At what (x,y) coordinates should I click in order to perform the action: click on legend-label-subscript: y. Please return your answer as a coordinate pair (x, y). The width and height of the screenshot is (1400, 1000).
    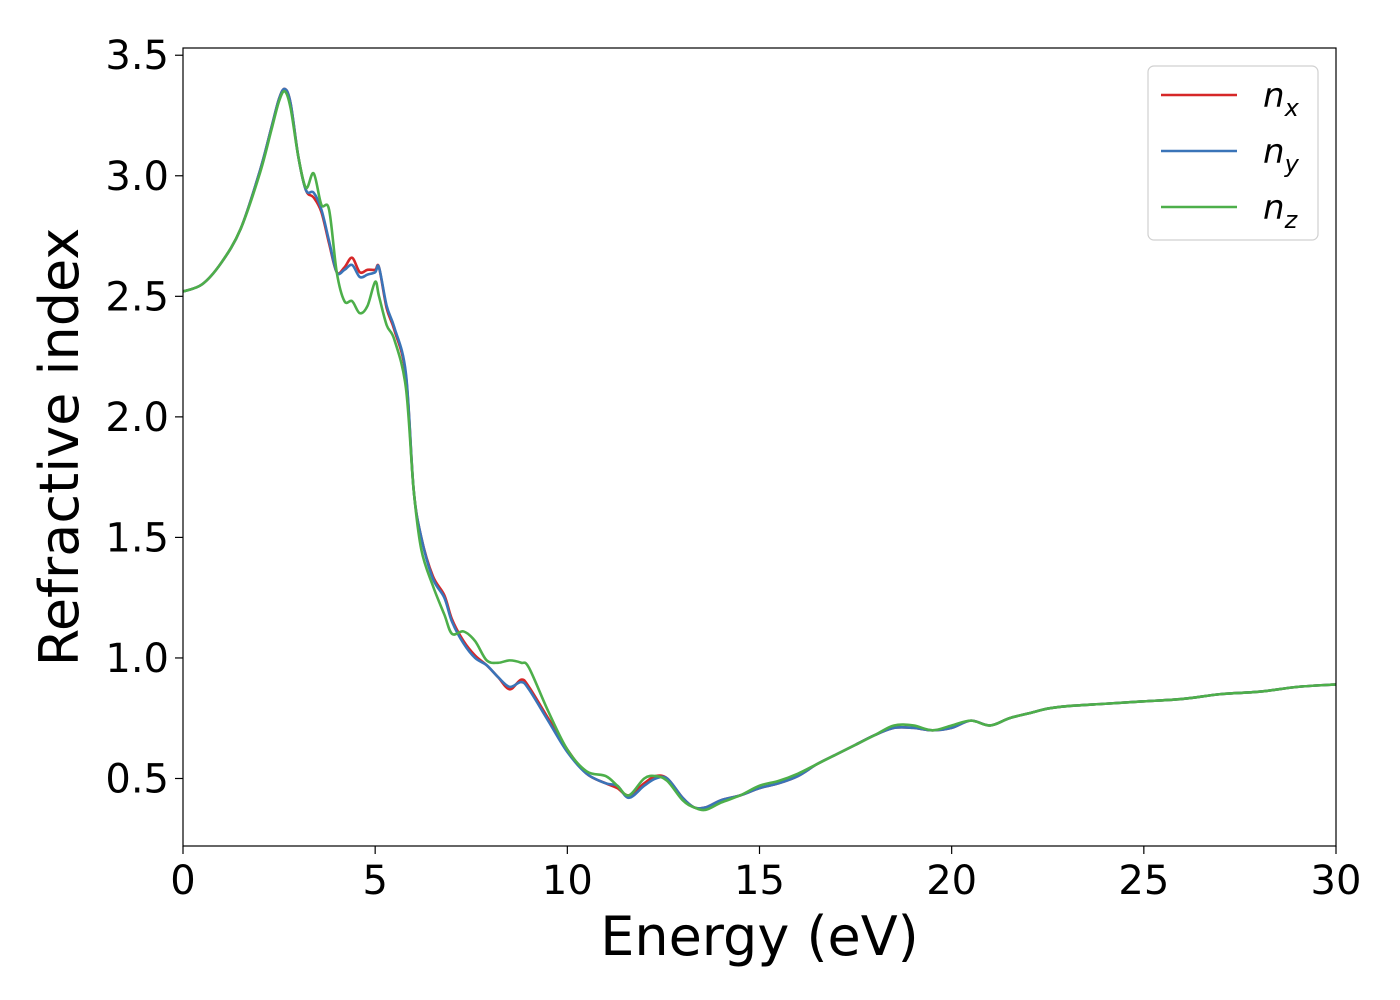
    Looking at the image, I should click on (1292, 164).